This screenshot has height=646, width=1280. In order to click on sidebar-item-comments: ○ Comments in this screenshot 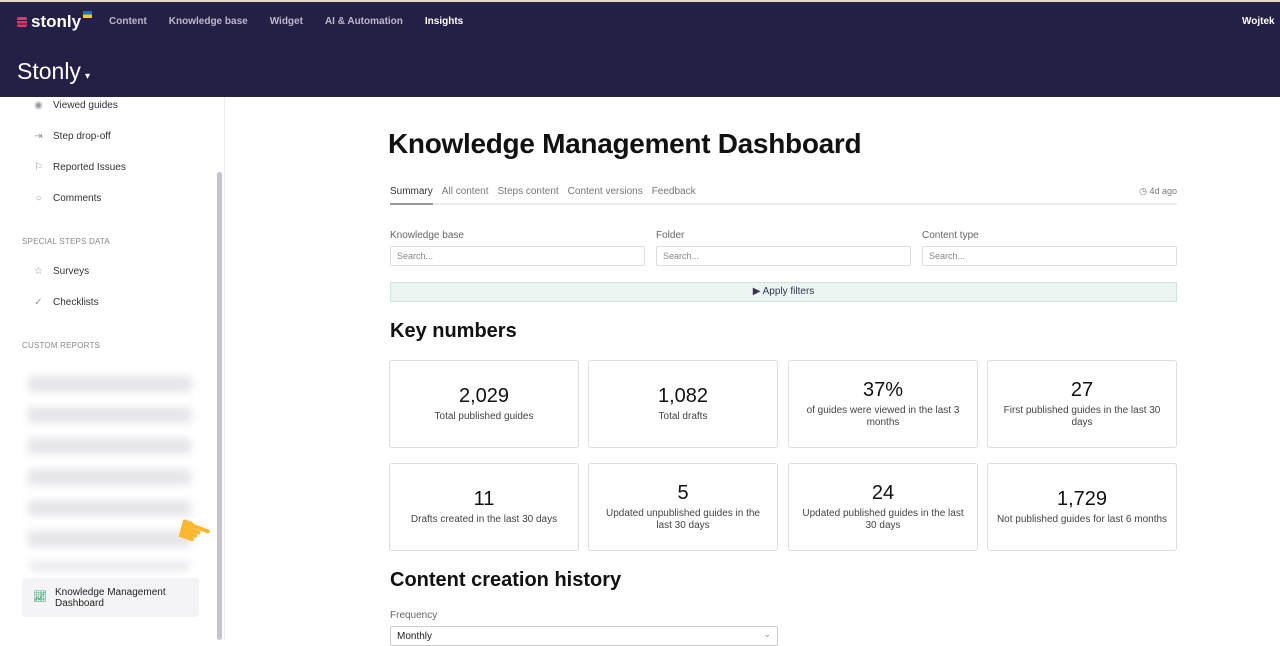, I will do `click(67, 198)`.